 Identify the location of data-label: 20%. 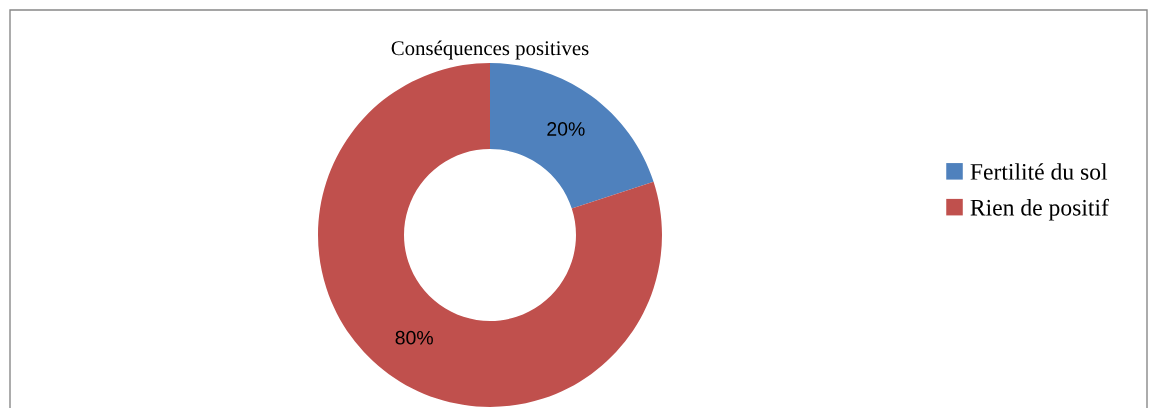
(566, 129).